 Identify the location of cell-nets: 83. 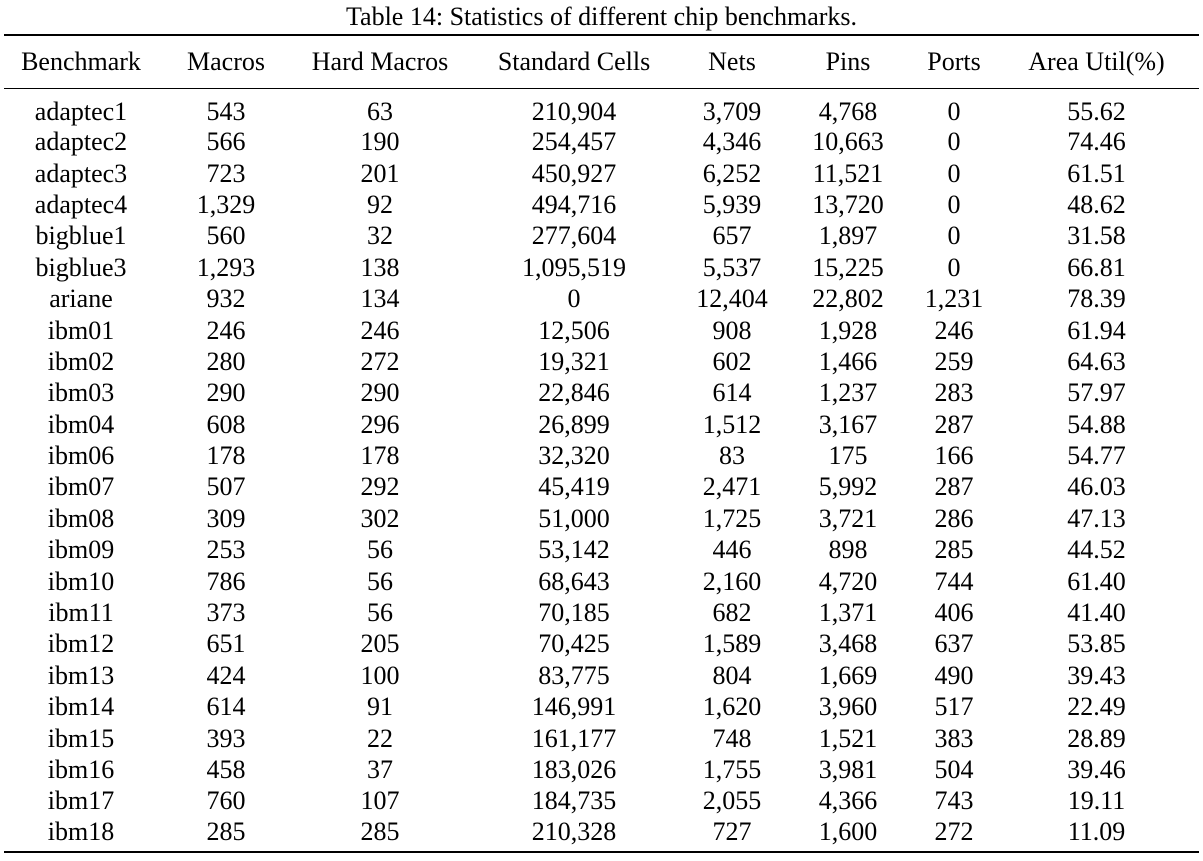
(732, 456).